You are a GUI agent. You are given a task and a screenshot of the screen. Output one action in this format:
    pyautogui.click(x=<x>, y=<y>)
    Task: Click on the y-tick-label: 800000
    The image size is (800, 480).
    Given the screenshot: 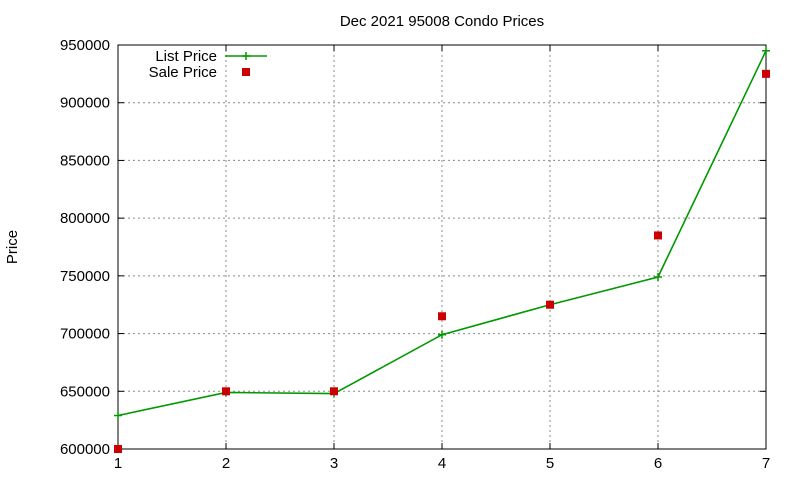 What is the action you would take?
    pyautogui.click(x=85, y=218)
    